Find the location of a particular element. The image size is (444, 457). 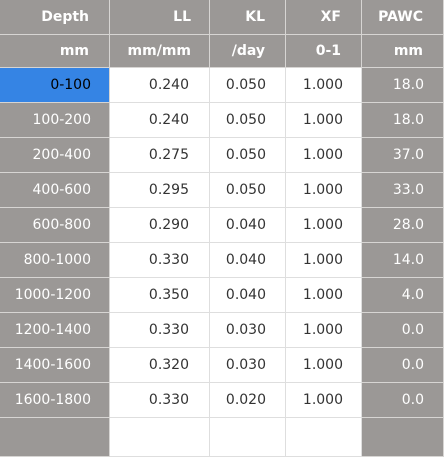

column-unit-xf: 0-1 is located at coordinates (324, 51).